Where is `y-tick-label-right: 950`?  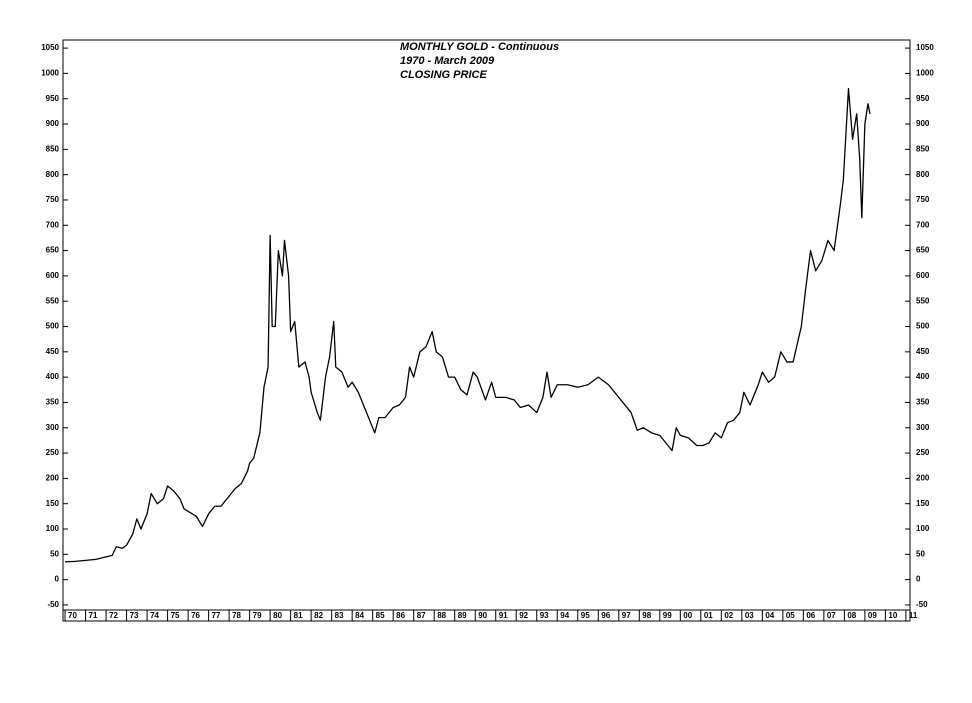
y-tick-label-right: 950 is located at coordinates (923, 98).